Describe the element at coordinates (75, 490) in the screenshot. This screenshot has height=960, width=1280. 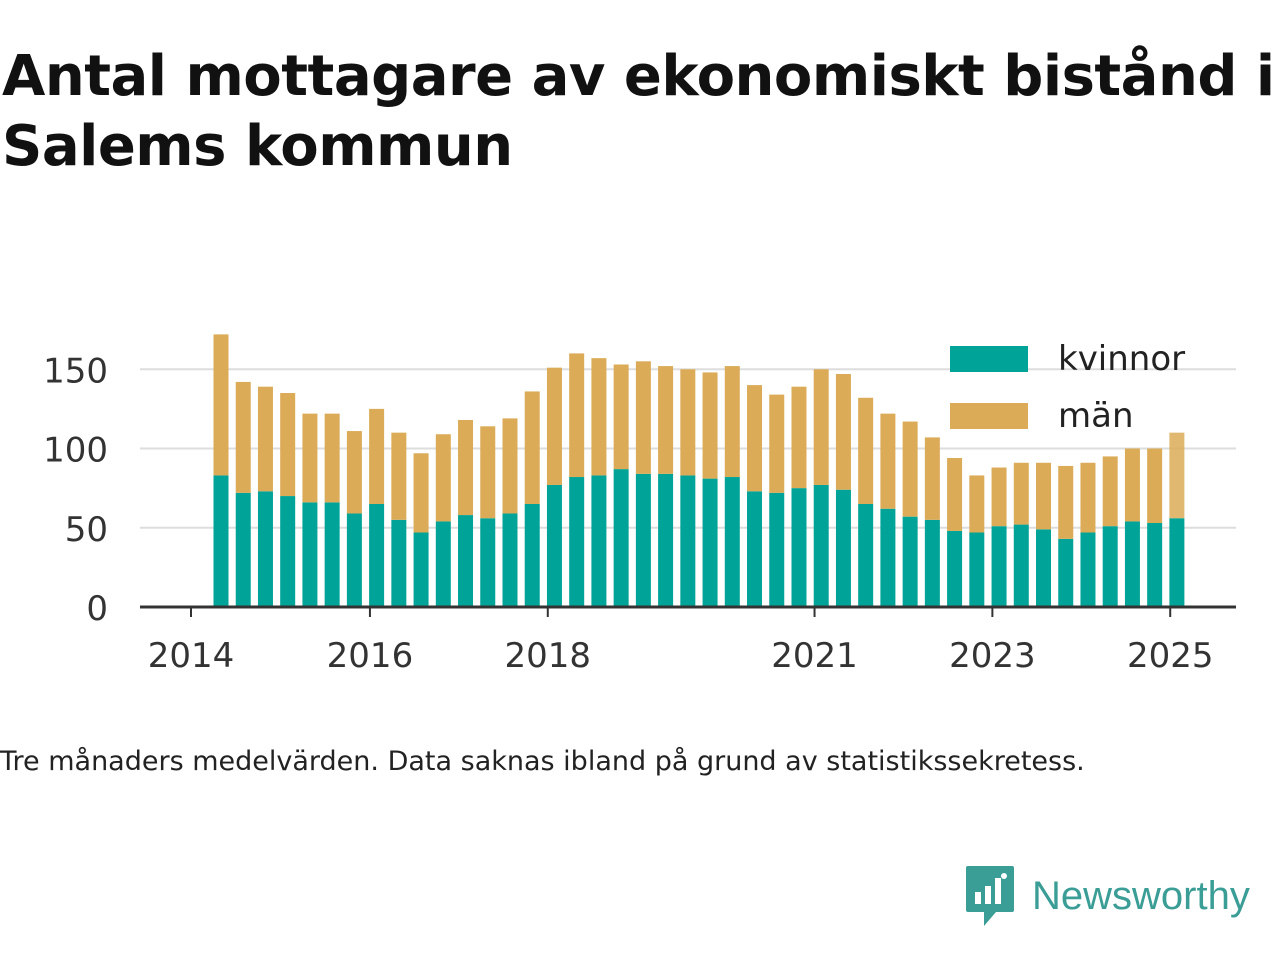
I see `y-tick-labels: 0 50 100 150` at that location.